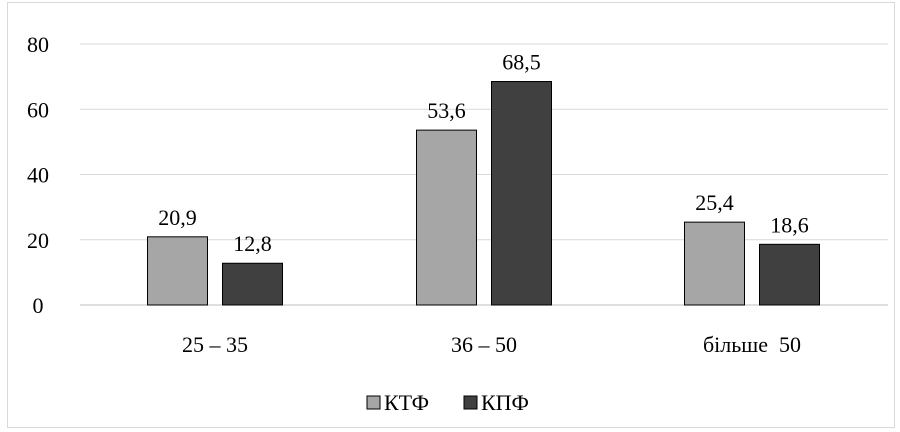  I want to click on legend-label: КТФ, so click(406, 402).